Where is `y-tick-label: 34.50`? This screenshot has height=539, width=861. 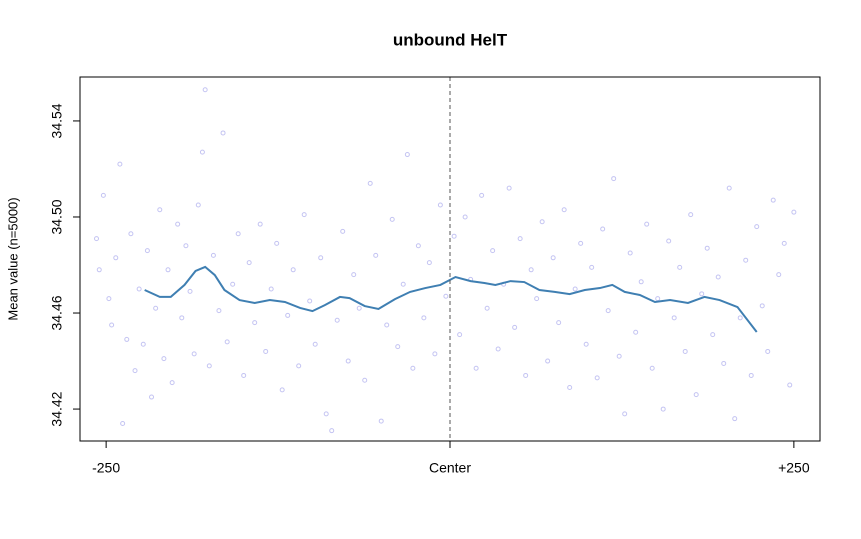
y-tick-label: 34.50 is located at coordinates (57, 216).